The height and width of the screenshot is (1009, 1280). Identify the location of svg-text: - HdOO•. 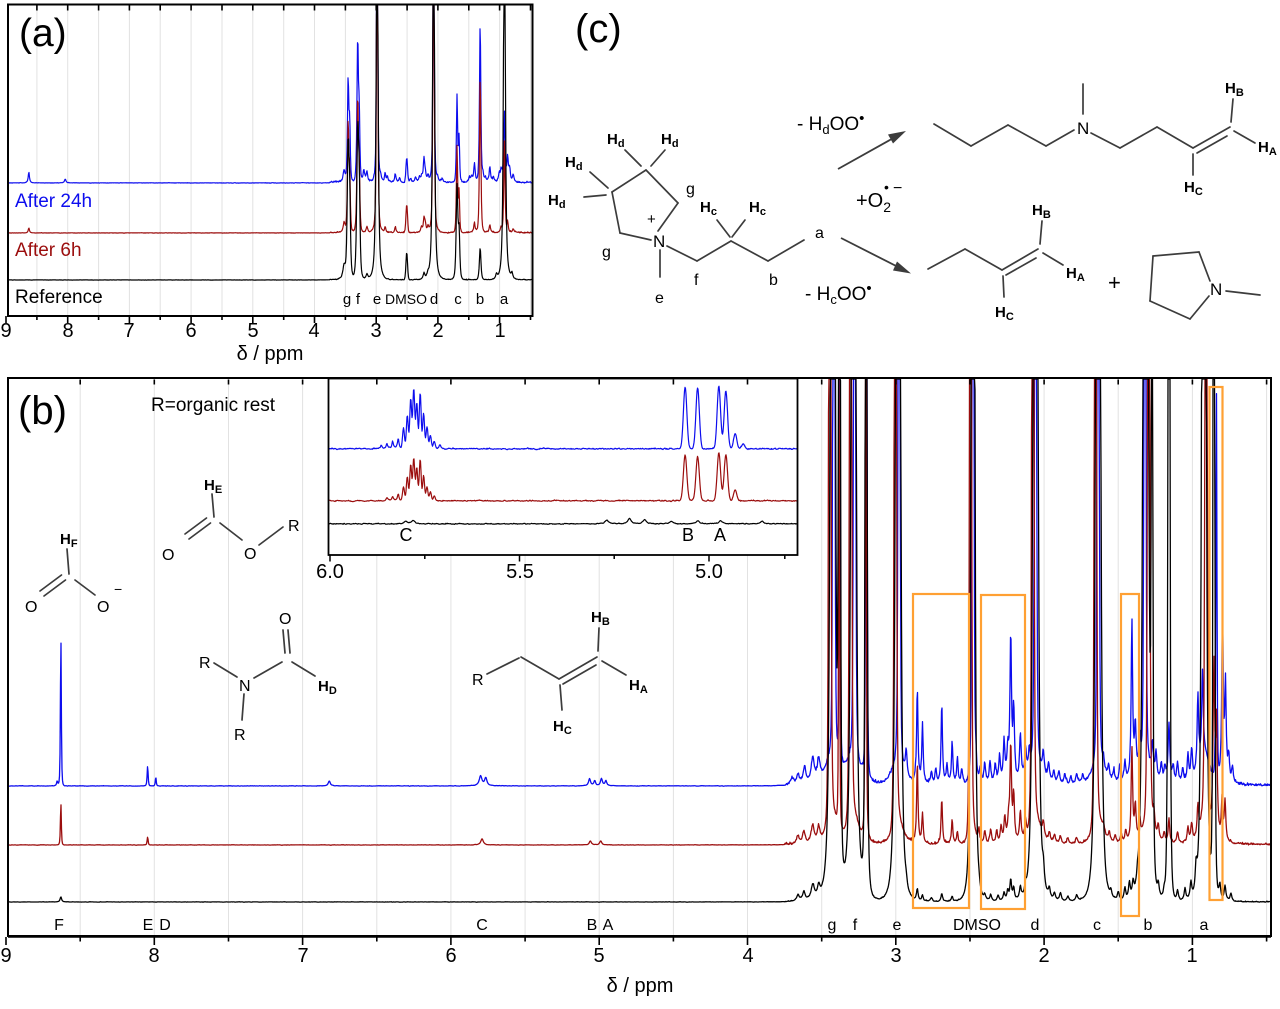
(830, 123).